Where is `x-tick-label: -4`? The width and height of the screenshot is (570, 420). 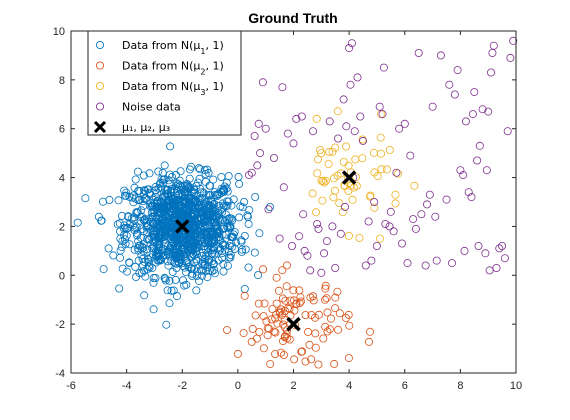
x-tick-label: -4 is located at coordinates (127, 386).